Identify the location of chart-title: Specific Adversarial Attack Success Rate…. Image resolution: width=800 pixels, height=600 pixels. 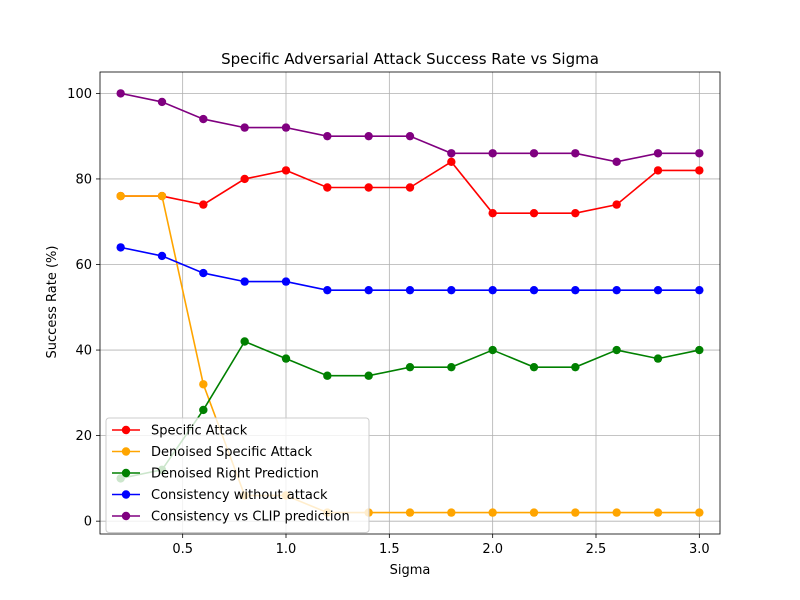
(410, 59).